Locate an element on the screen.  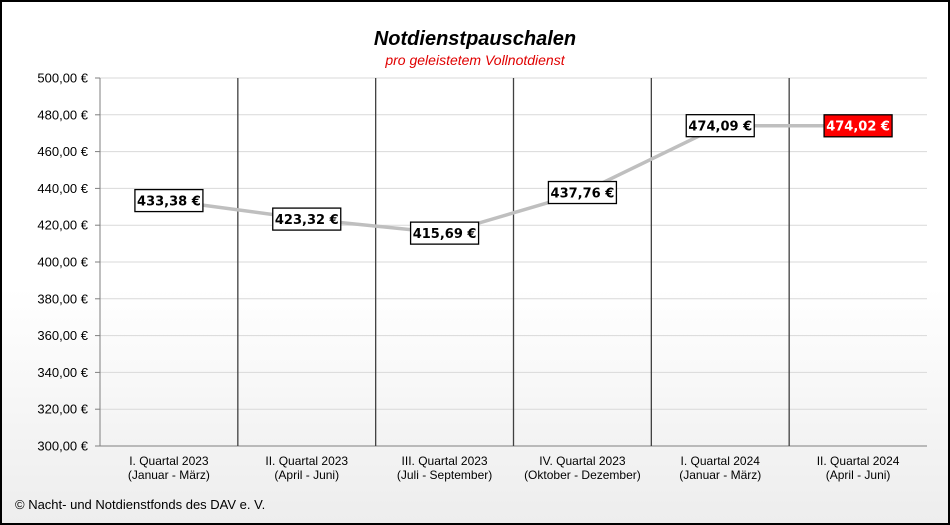
y-tick-label: 440,00 € is located at coordinates (62, 188).